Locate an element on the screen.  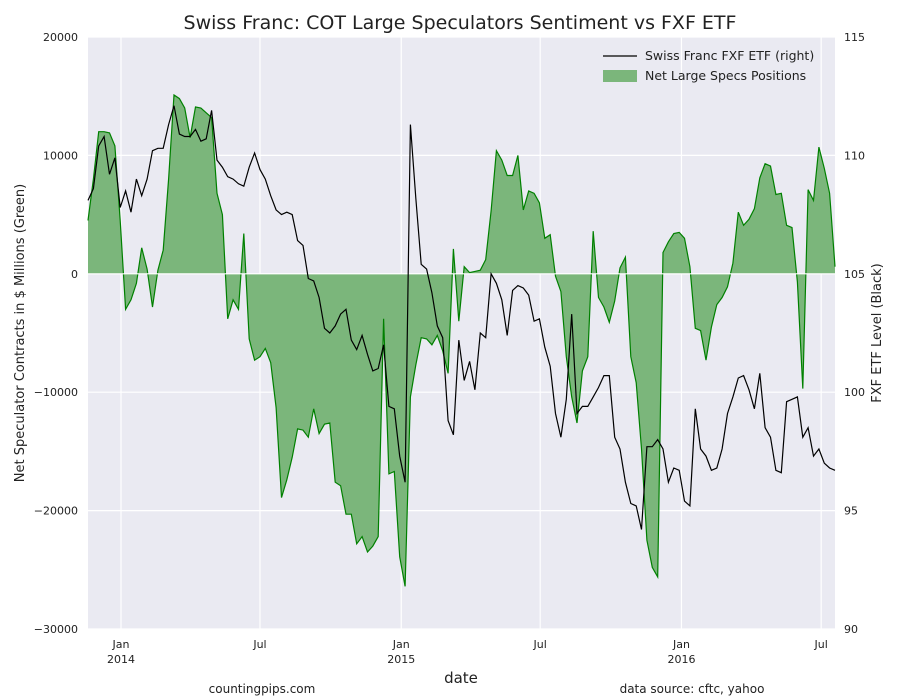
x-axis-label: date is located at coordinates (461, 678).